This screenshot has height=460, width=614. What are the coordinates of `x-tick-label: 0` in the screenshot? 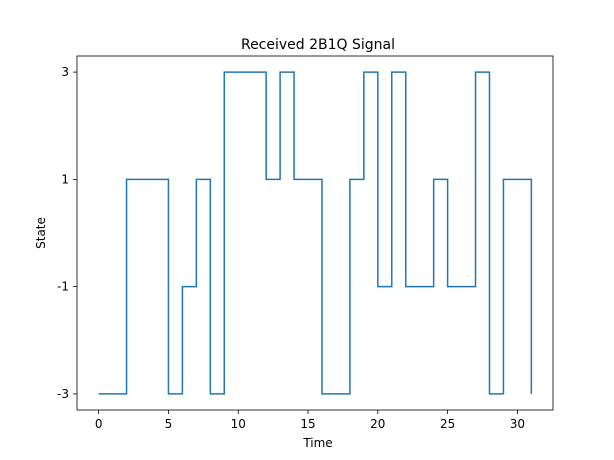 It's located at (99, 424).